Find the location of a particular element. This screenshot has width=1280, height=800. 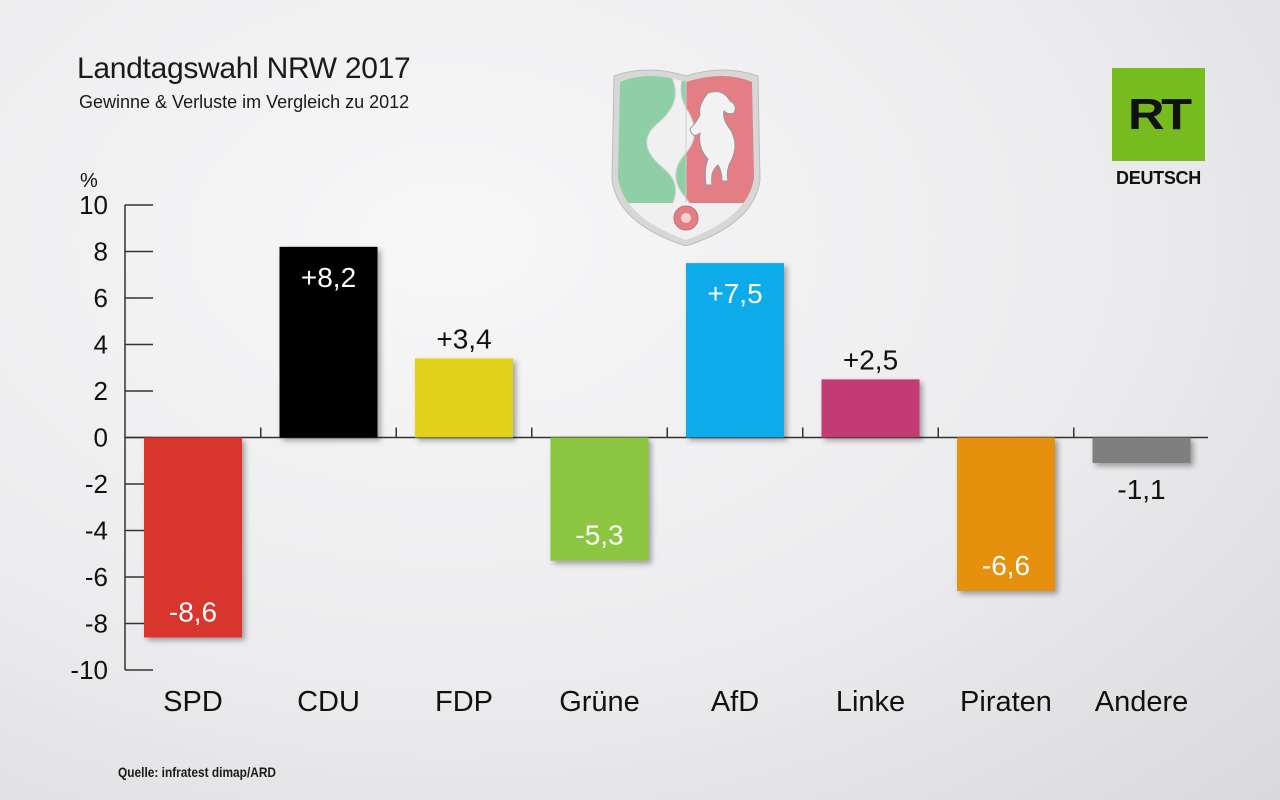

y-tick-label: -8 is located at coordinates (96, 624).